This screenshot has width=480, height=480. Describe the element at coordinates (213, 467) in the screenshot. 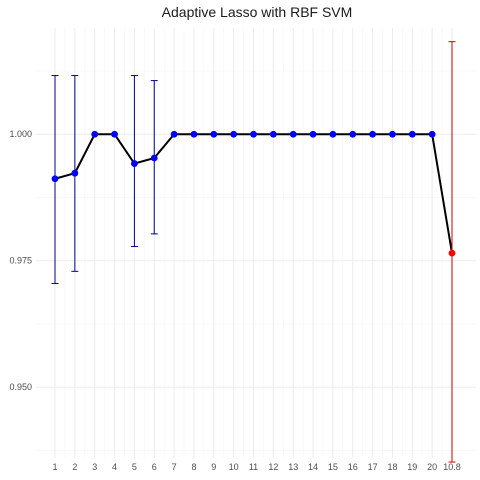

I see `x-tick-label: 9` at that location.